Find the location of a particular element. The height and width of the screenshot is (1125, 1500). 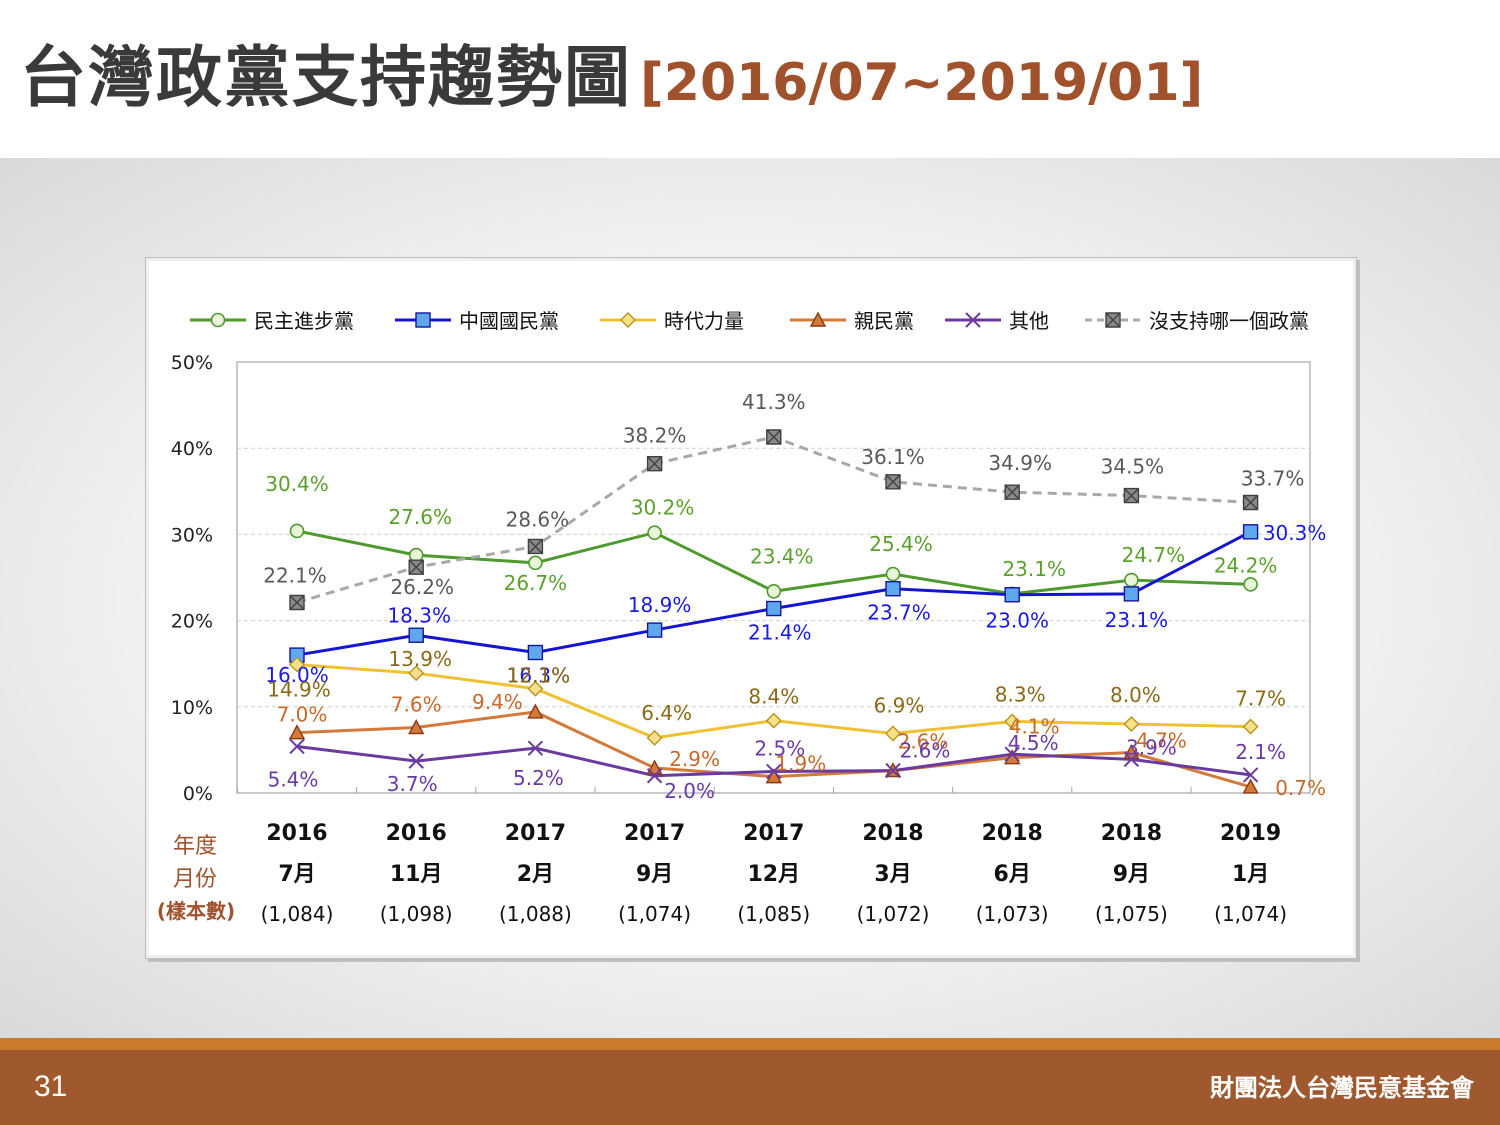

data-label: 30.2% is located at coordinates (663, 508).